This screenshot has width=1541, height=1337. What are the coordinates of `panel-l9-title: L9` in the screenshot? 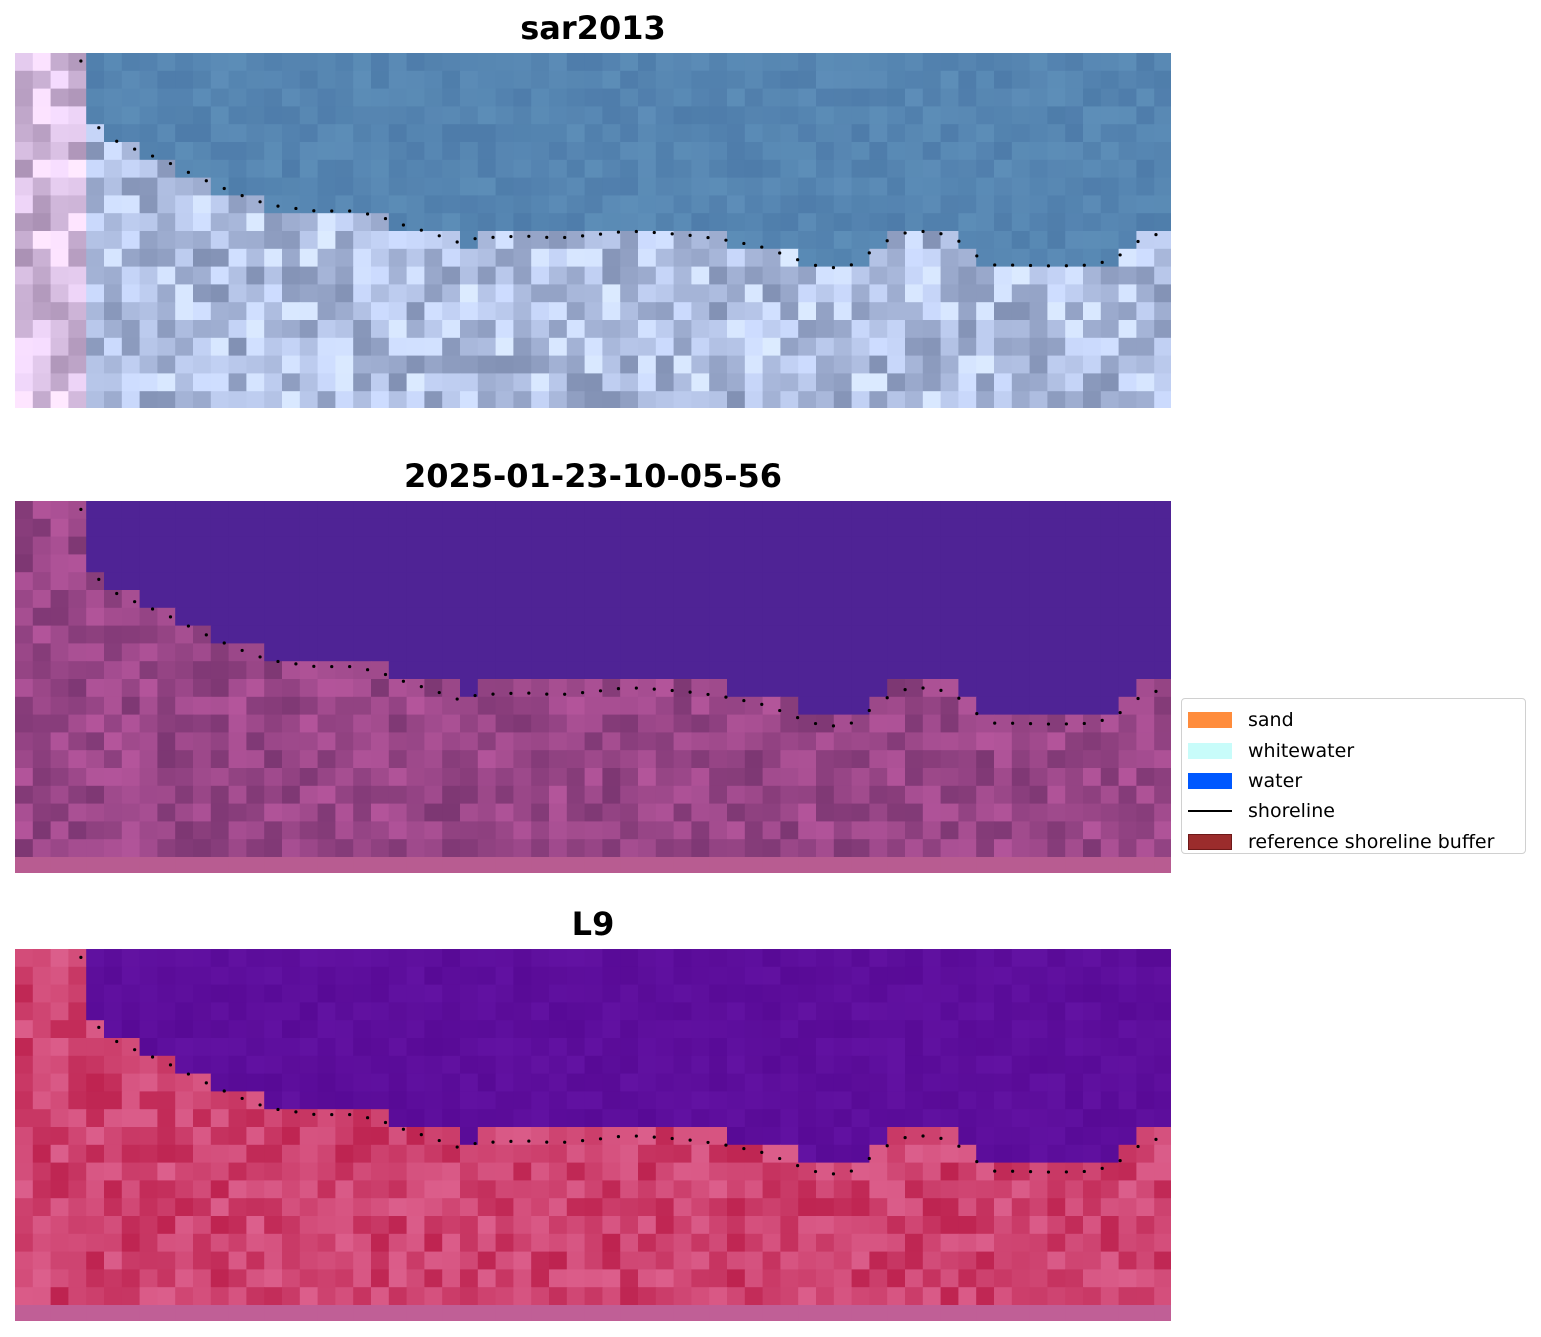 It's located at (593, 924).